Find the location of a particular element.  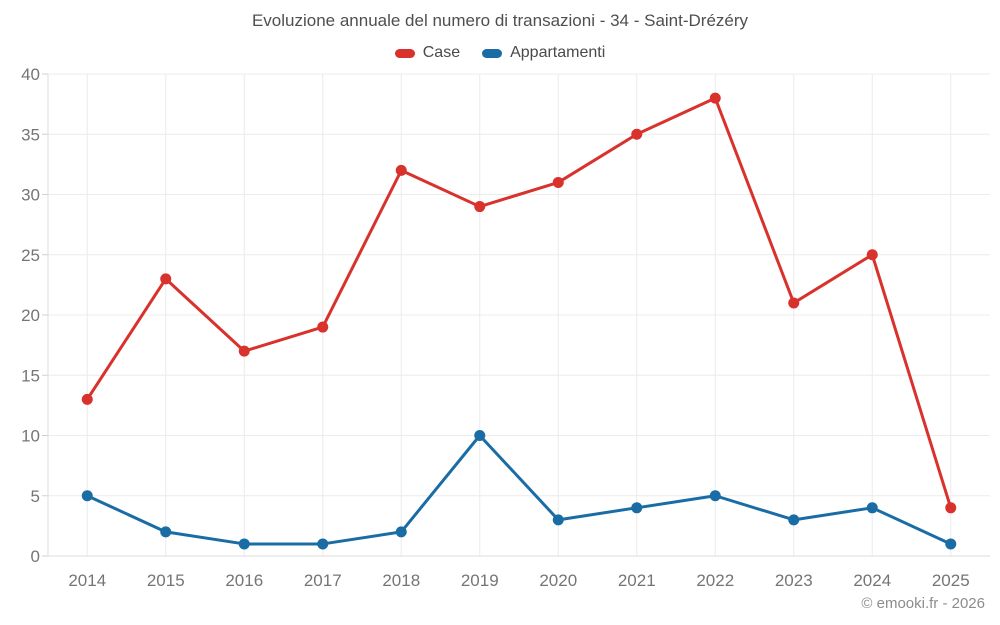

x-tick-label: 2014 is located at coordinates (87, 580).